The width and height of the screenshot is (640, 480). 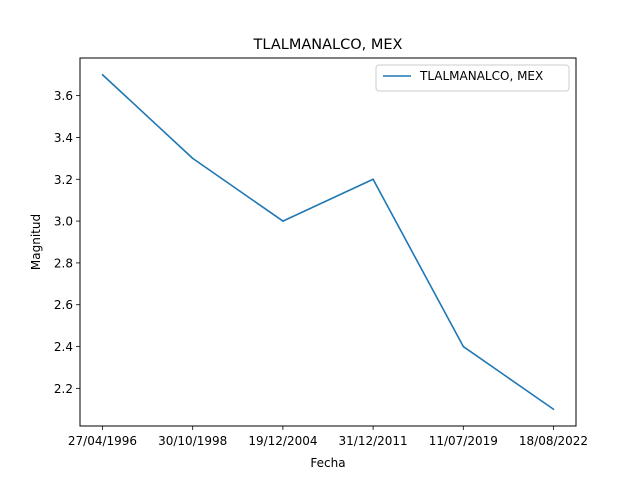 What do you see at coordinates (328, 45) in the screenshot?
I see `chart-title: TLALMANALCO, MEX` at bounding box center [328, 45].